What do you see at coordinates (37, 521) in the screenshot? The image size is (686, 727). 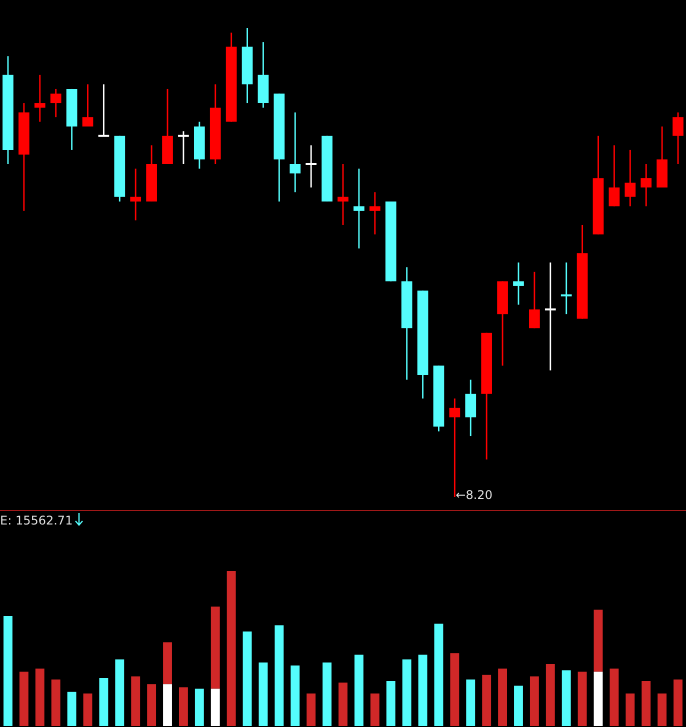 I see `chart-title: E: 15562.71` at bounding box center [37, 521].